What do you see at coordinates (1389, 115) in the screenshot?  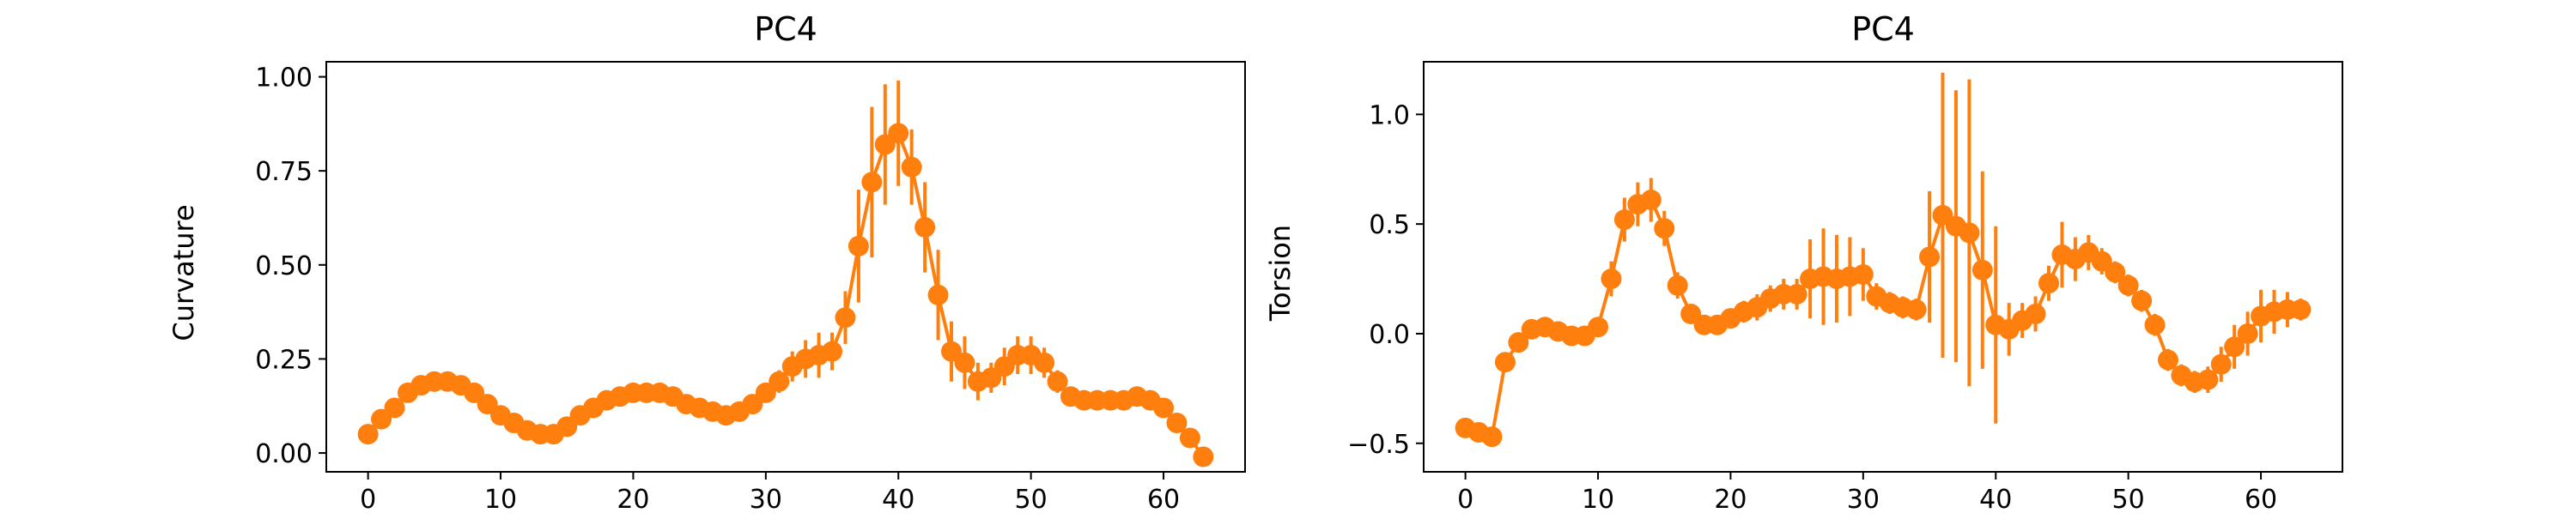 I see `y-tick-label: 1.0` at bounding box center [1389, 115].